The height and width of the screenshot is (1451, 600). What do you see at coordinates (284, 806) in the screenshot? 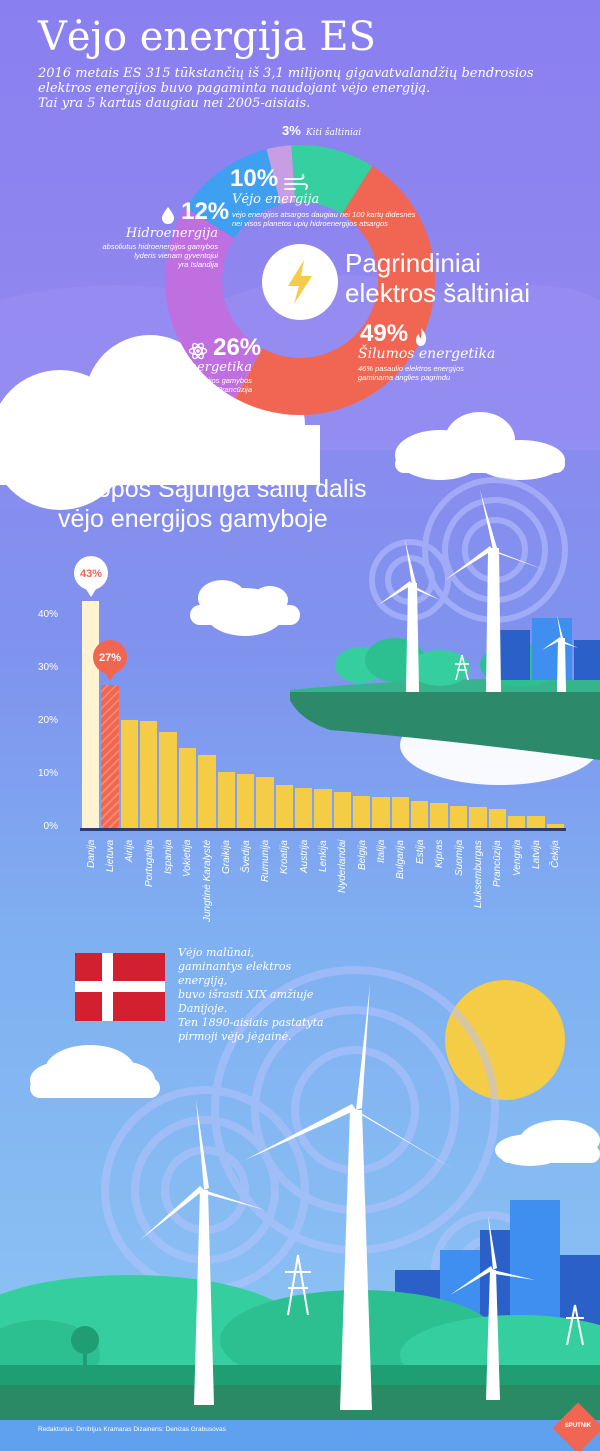
I see `bar-kroatija` at bounding box center [284, 806].